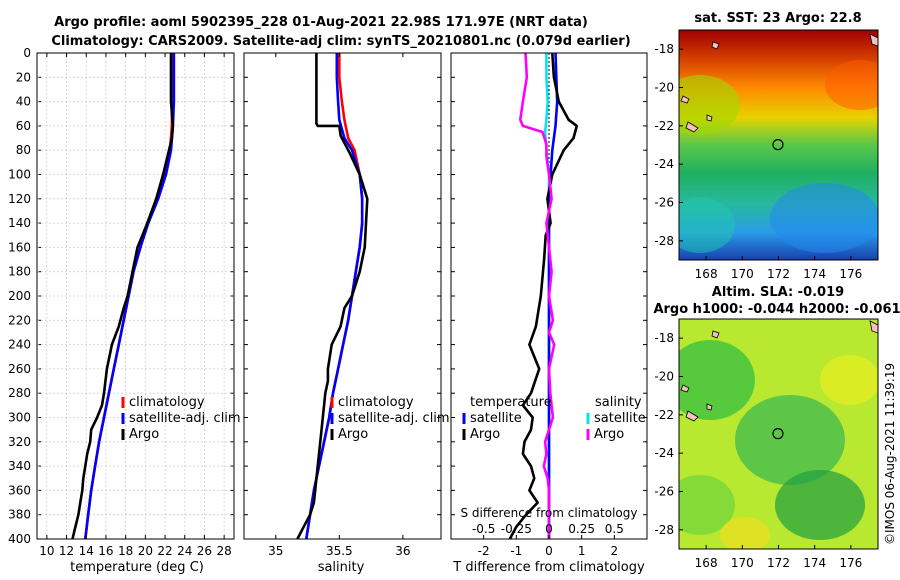  What do you see at coordinates (742, 563) in the screenshot?
I see `map-x-tick-label: 170` at bounding box center [742, 563].